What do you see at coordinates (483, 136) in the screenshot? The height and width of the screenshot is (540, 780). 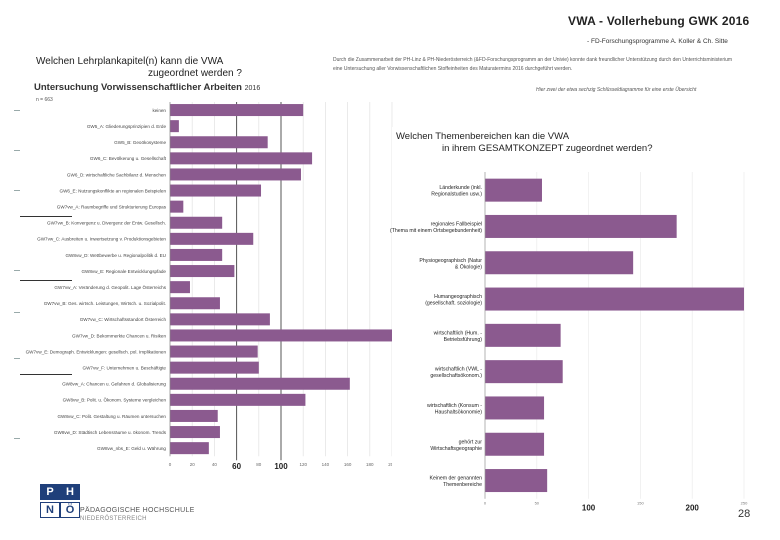 I see `right-question-line1: Welchen Themenbereichen kan die VWA` at bounding box center [483, 136].